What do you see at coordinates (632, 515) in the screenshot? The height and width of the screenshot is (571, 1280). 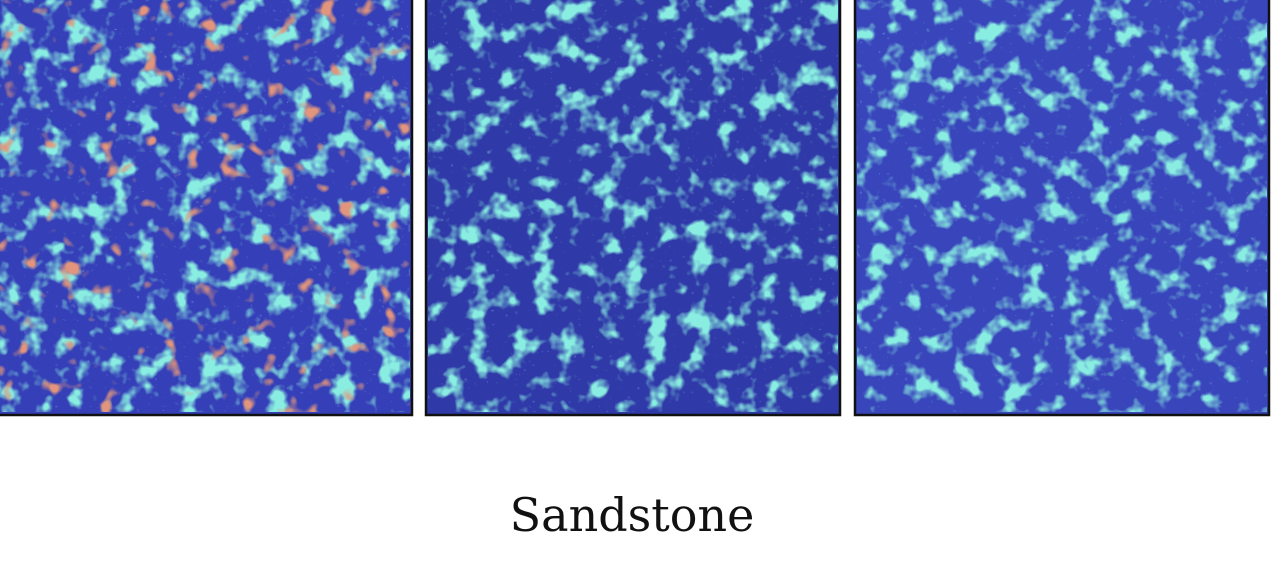 I see `caption: Sandstone` at bounding box center [632, 515].